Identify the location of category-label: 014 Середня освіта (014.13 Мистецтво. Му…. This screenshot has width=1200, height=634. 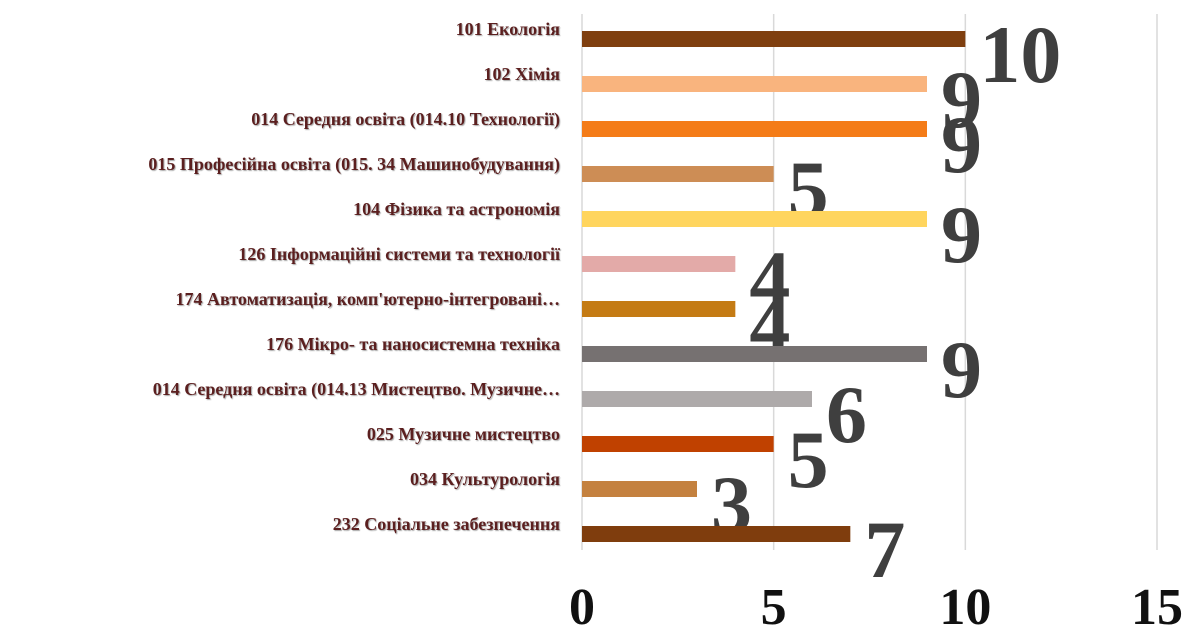
(356, 389).